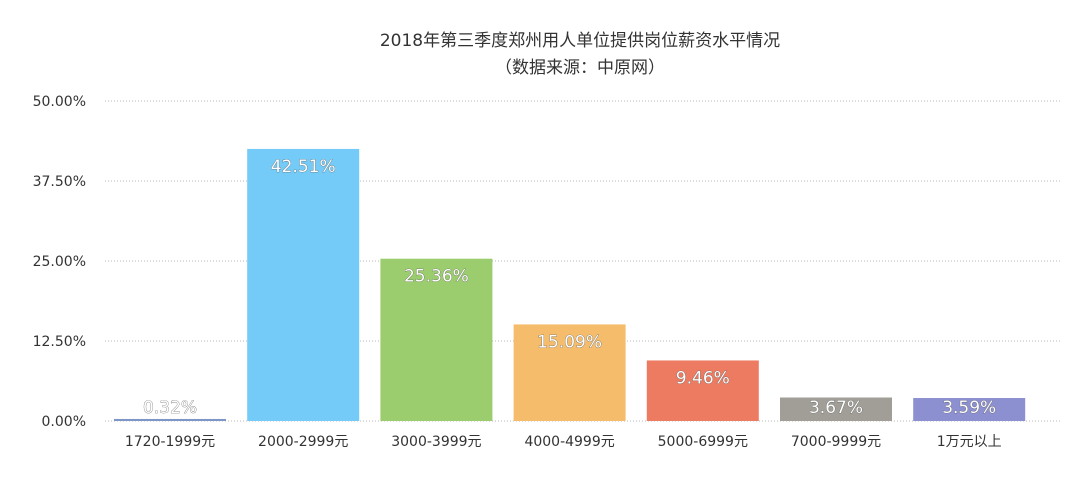  Describe the element at coordinates (170, 408) in the screenshot. I see `data-label: 0.32%` at that location.